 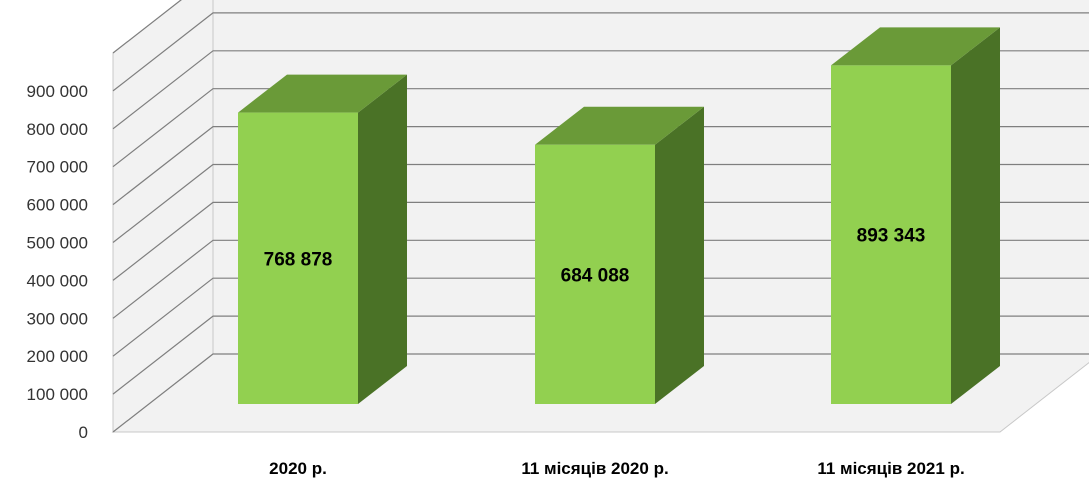 I want to click on bar: 893 343, so click(x=915, y=215).